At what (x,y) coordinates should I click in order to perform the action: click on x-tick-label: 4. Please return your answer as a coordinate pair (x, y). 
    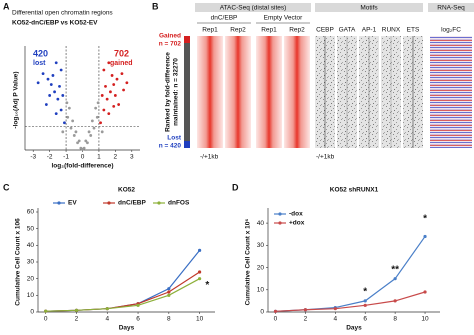
    Looking at the image, I should click on (335, 319).